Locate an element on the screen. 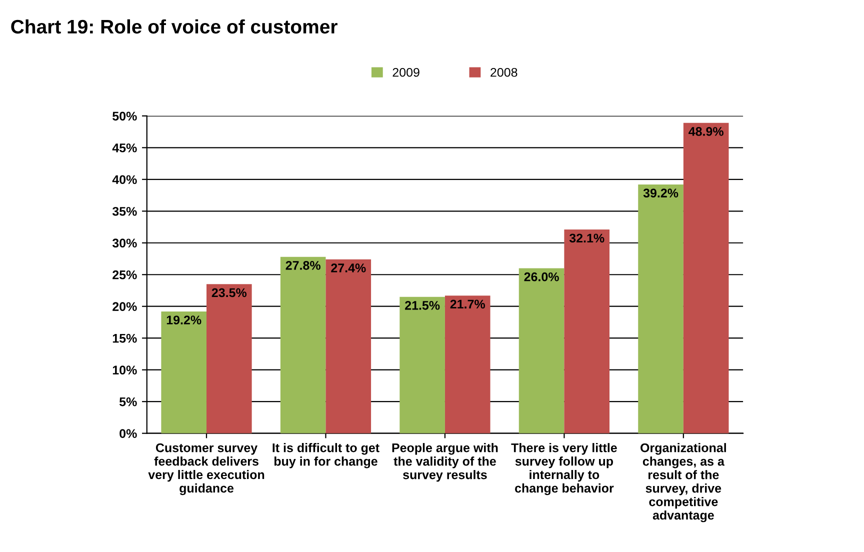  data-label: 48.9% is located at coordinates (706, 131).